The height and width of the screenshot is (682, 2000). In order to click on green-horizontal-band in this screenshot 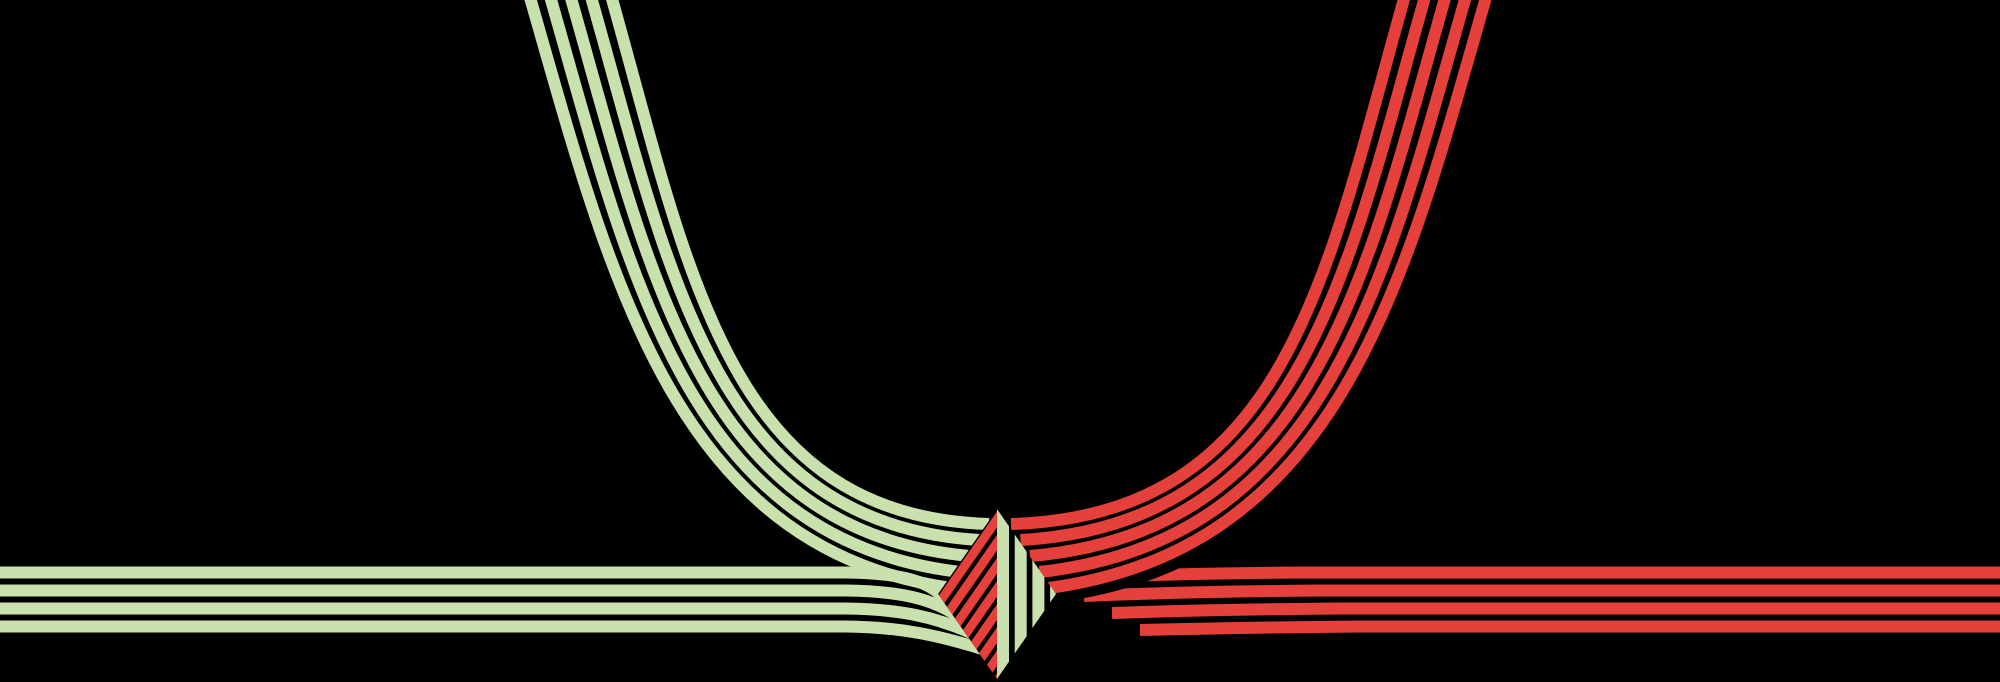, I will do `click(494, 611)`.